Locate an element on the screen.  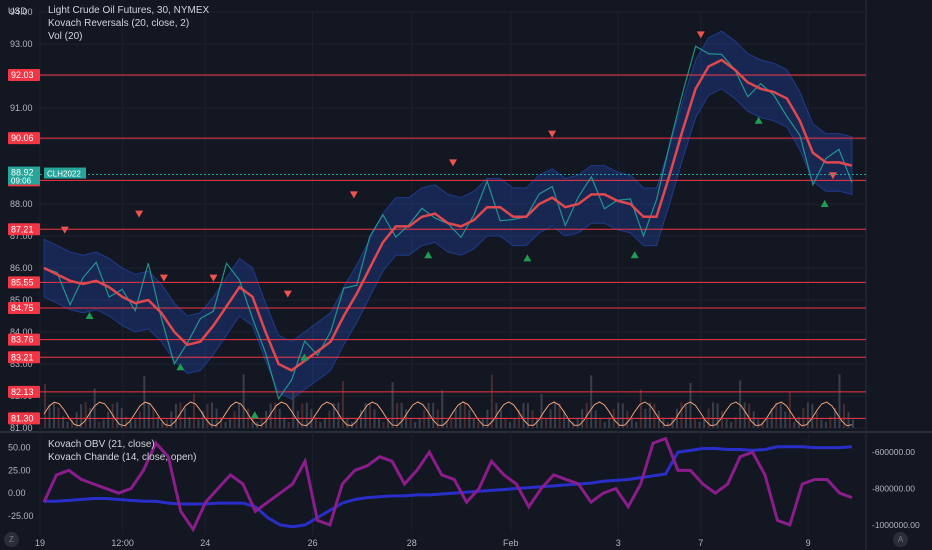
legend-kovach-chande: Kovach Chande (14, close, open) is located at coordinates (122, 457).